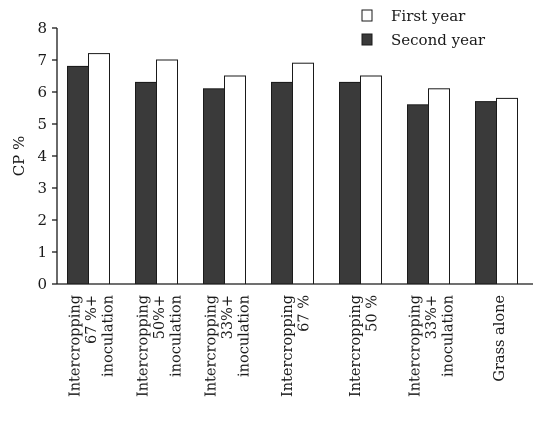 The image size is (534, 437). I want to click on y-tick-label: 3, so click(42, 188).